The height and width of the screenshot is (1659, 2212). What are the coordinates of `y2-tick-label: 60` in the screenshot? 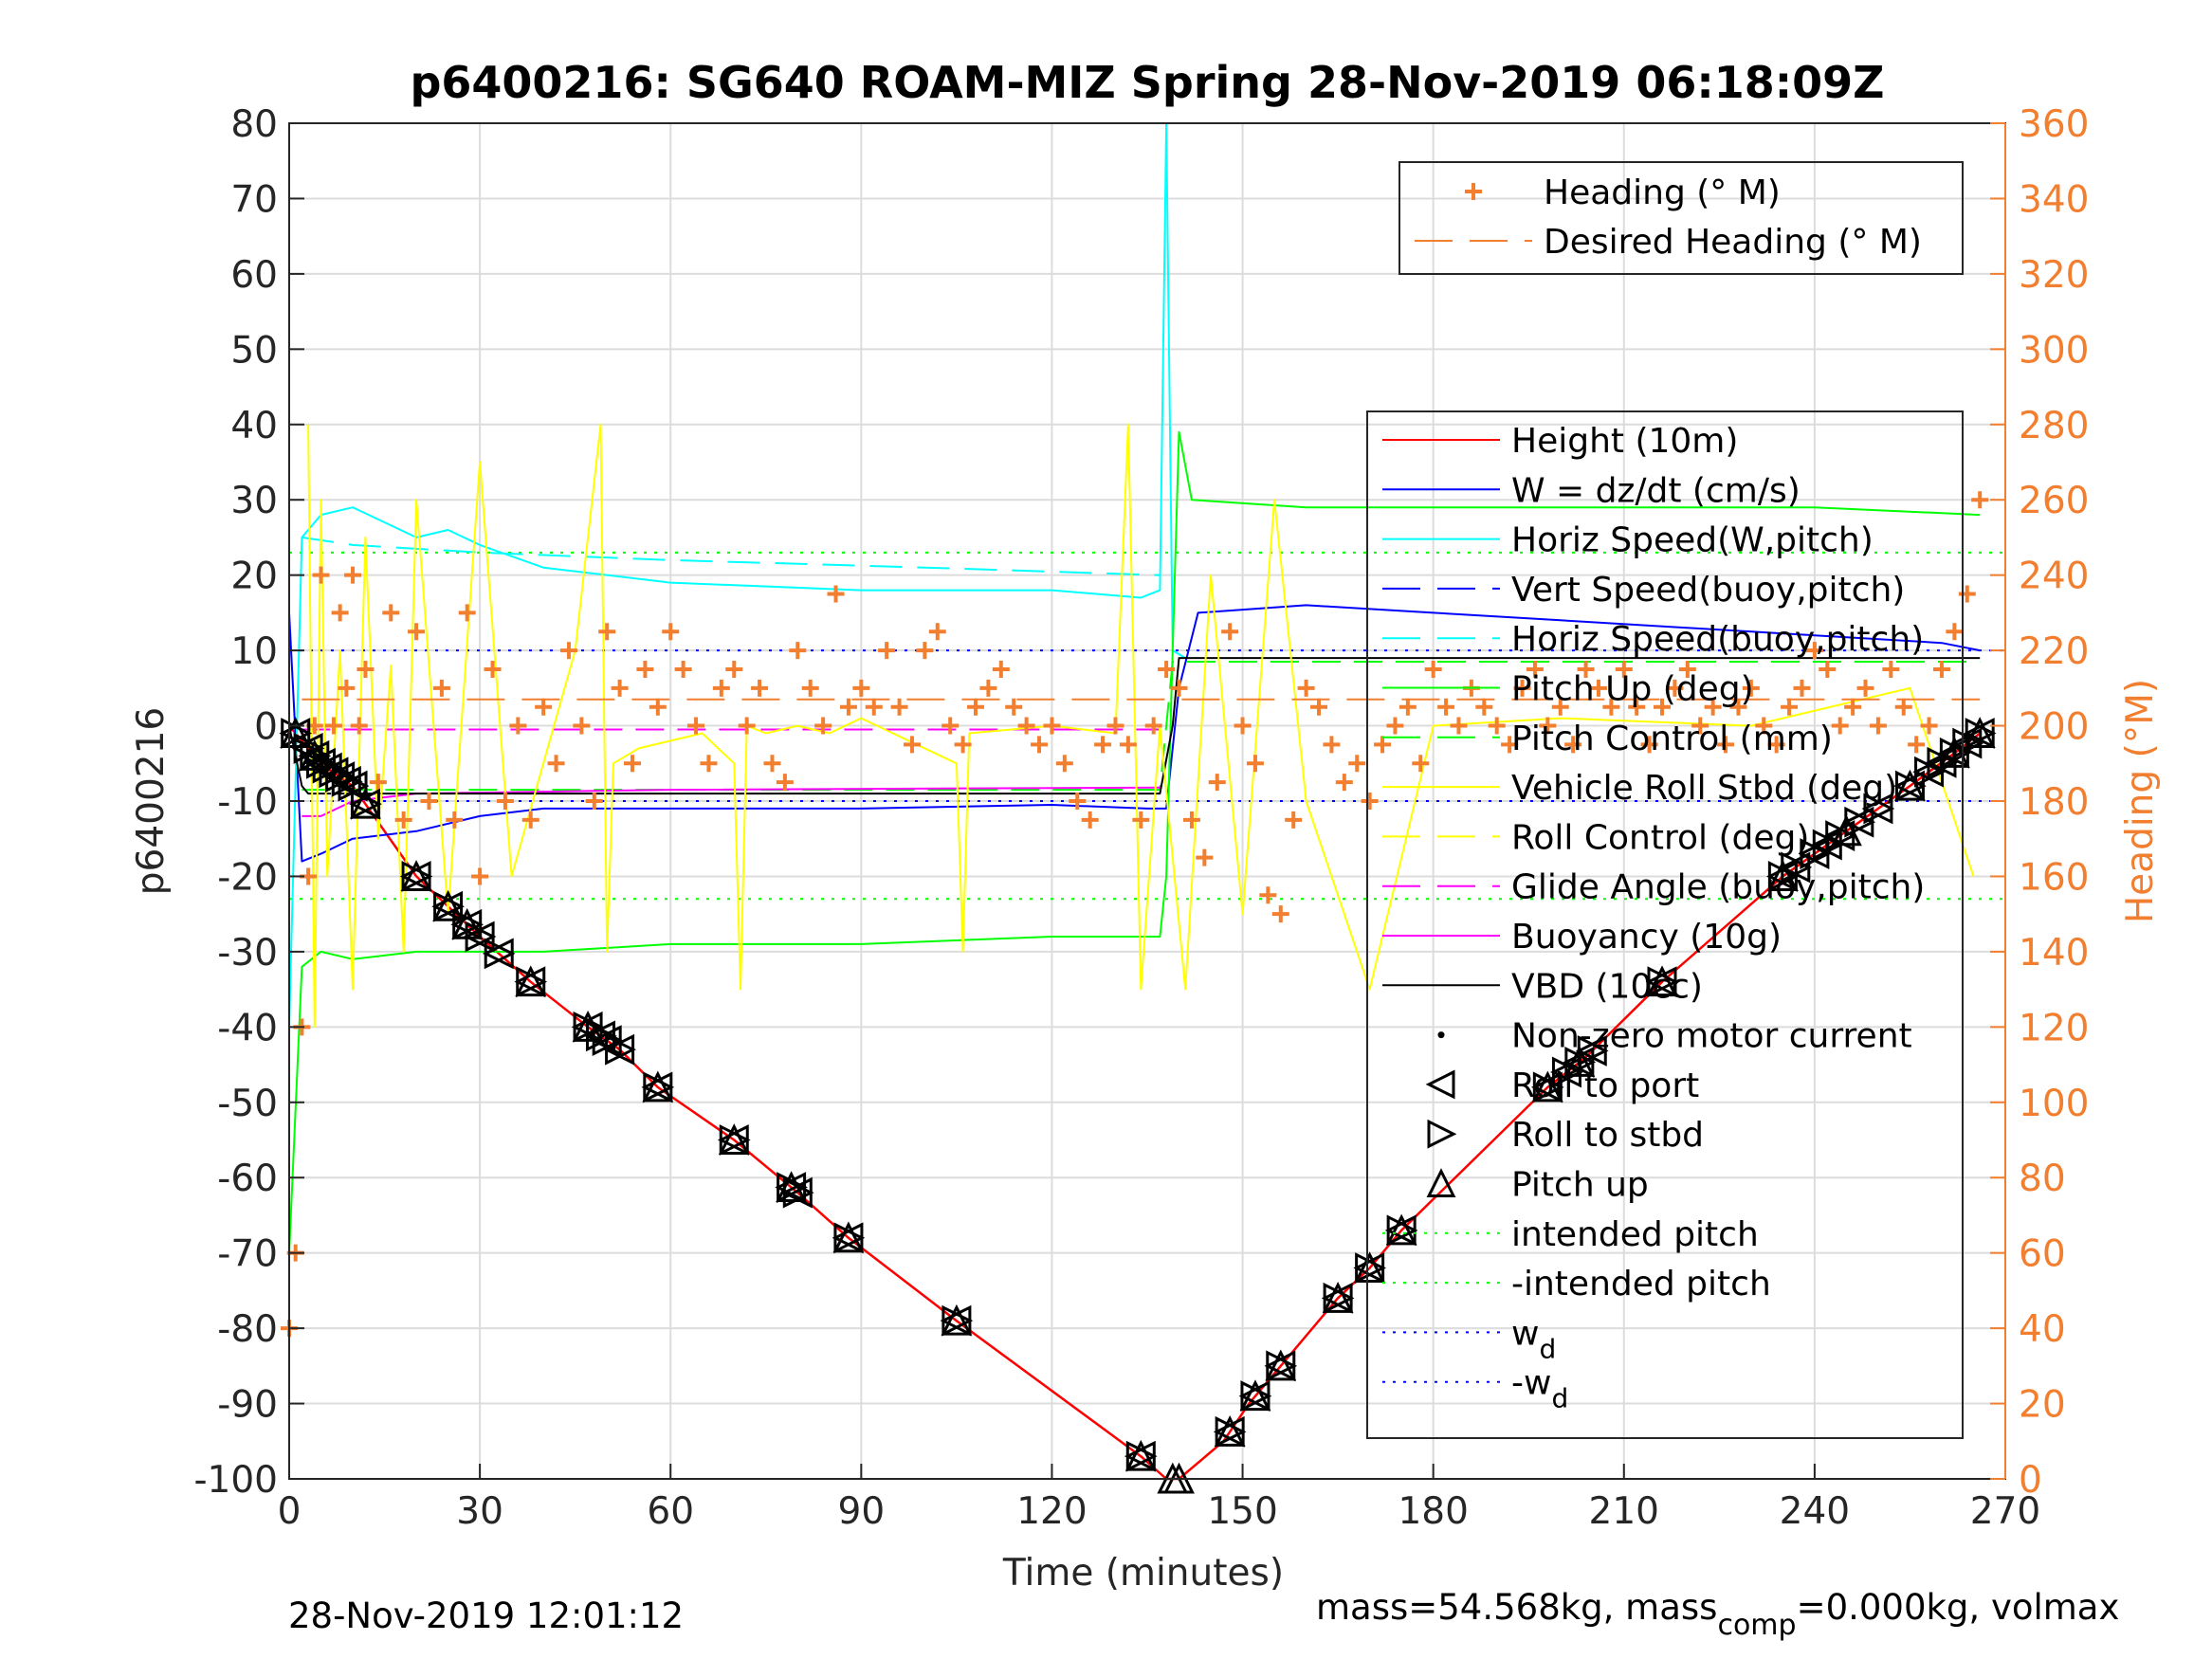 It's located at (2042, 1254).